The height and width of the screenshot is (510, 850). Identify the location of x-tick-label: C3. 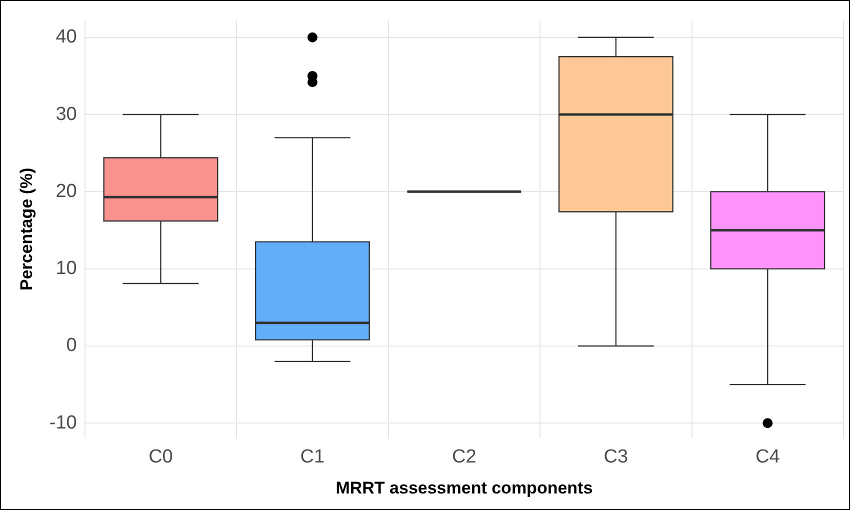
(616, 457).